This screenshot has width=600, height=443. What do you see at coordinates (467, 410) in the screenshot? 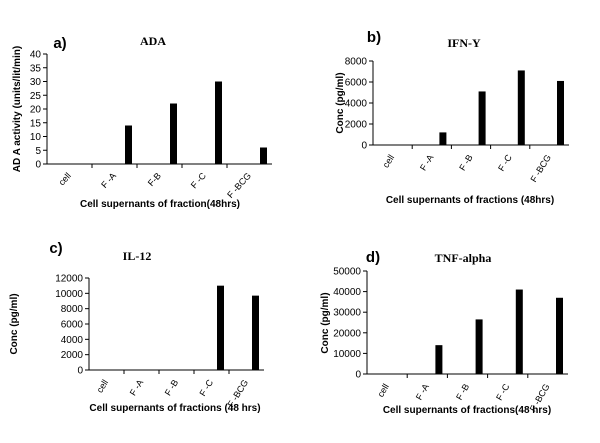
I see `x-axis-title: Cell supernants of fractions(48 hrs)` at bounding box center [467, 410].